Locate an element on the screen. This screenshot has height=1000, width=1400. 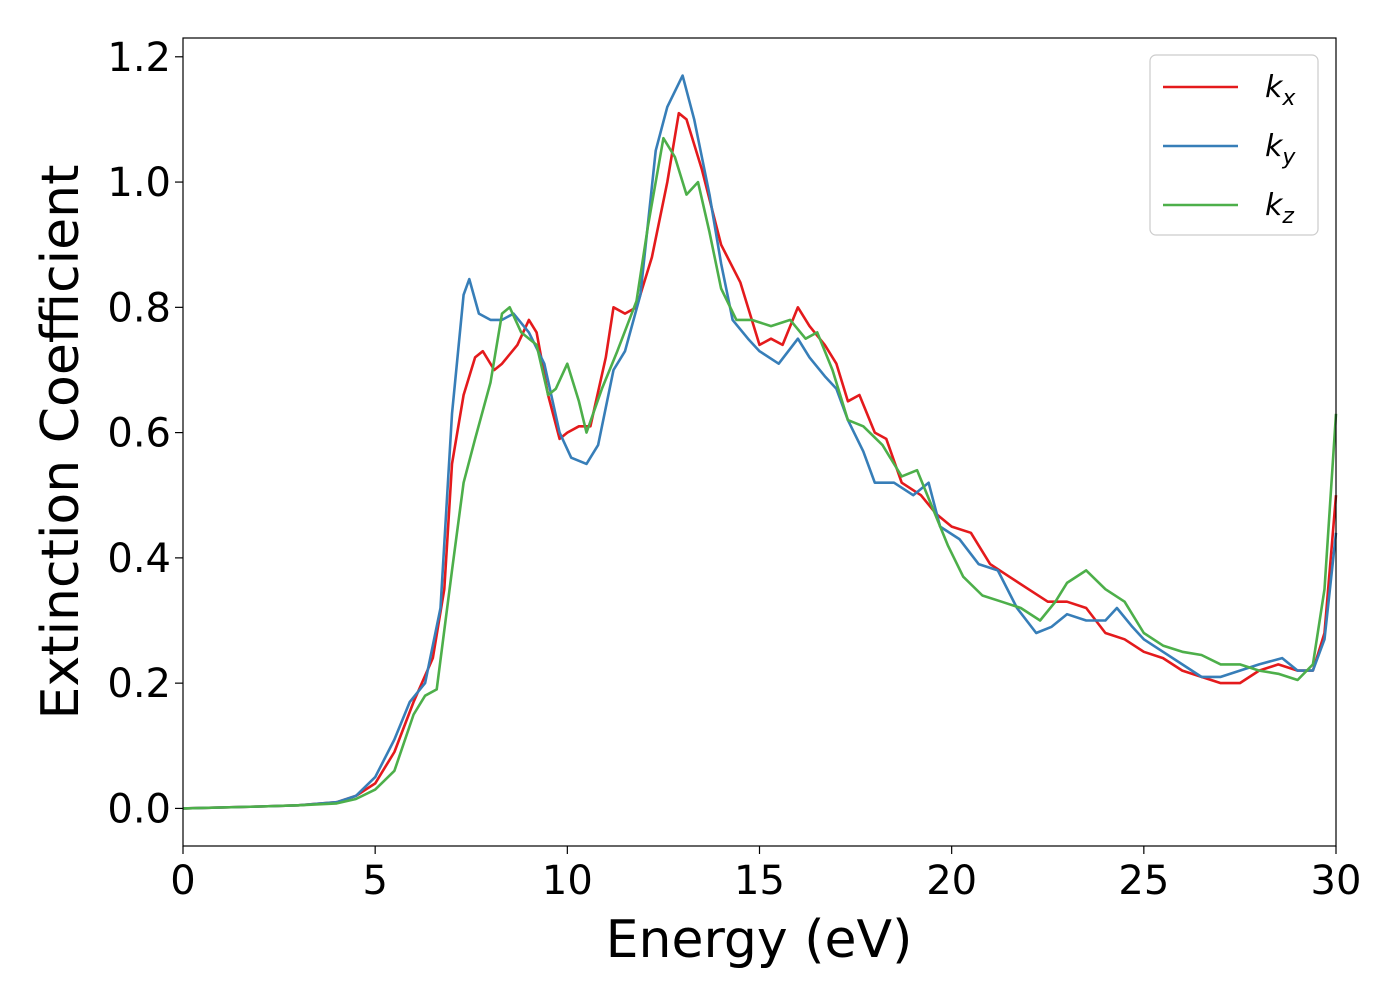
x-tick-label: 15 is located at coordinates (759, 881).